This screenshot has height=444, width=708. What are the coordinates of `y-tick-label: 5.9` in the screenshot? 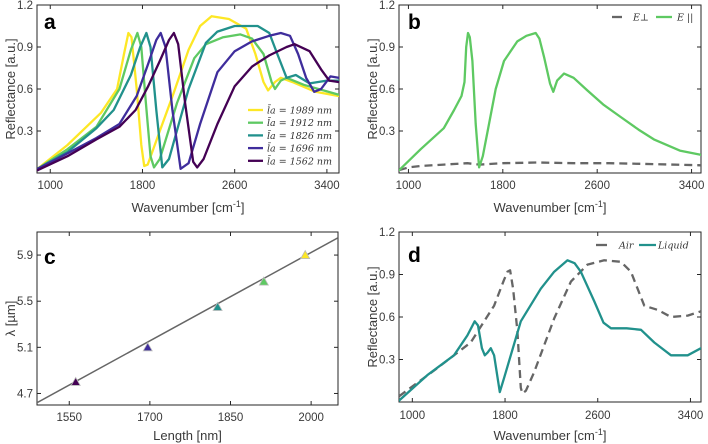 It's located at (25, 256).